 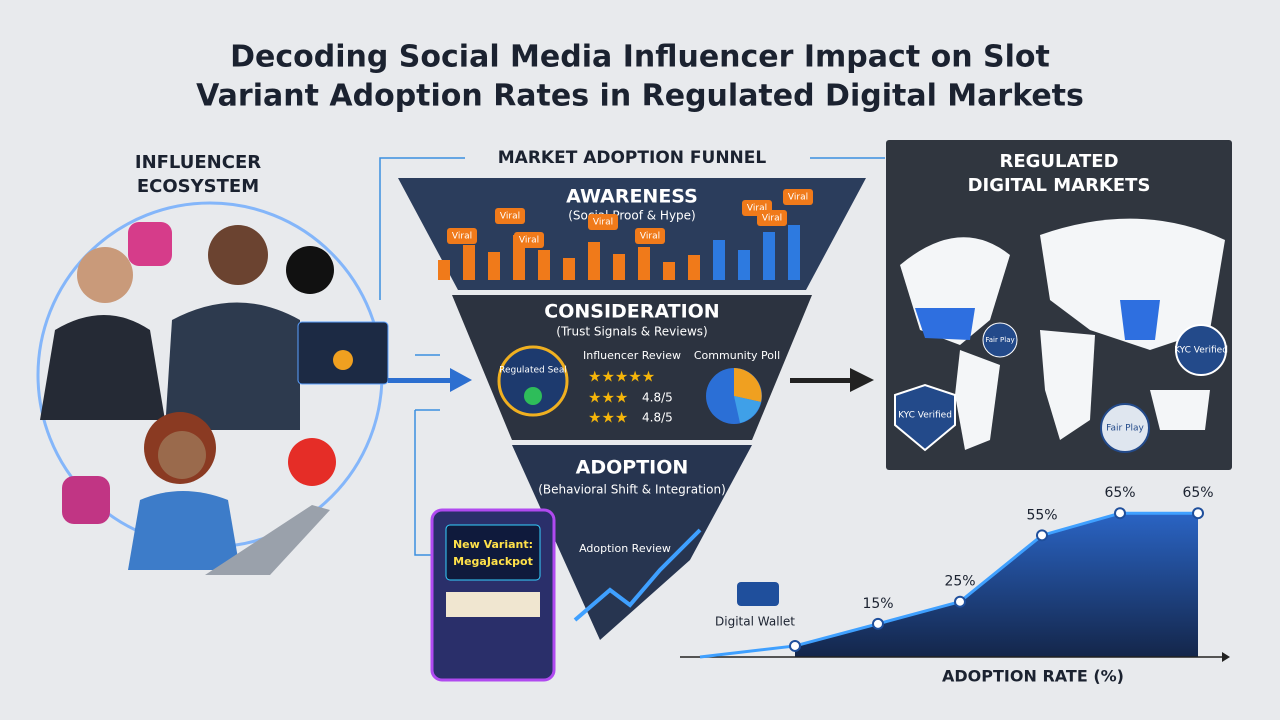 What do you see at coordinates (493, 552) in the screenshot?
I see `slot-screen` at bounding box center [493, 552].